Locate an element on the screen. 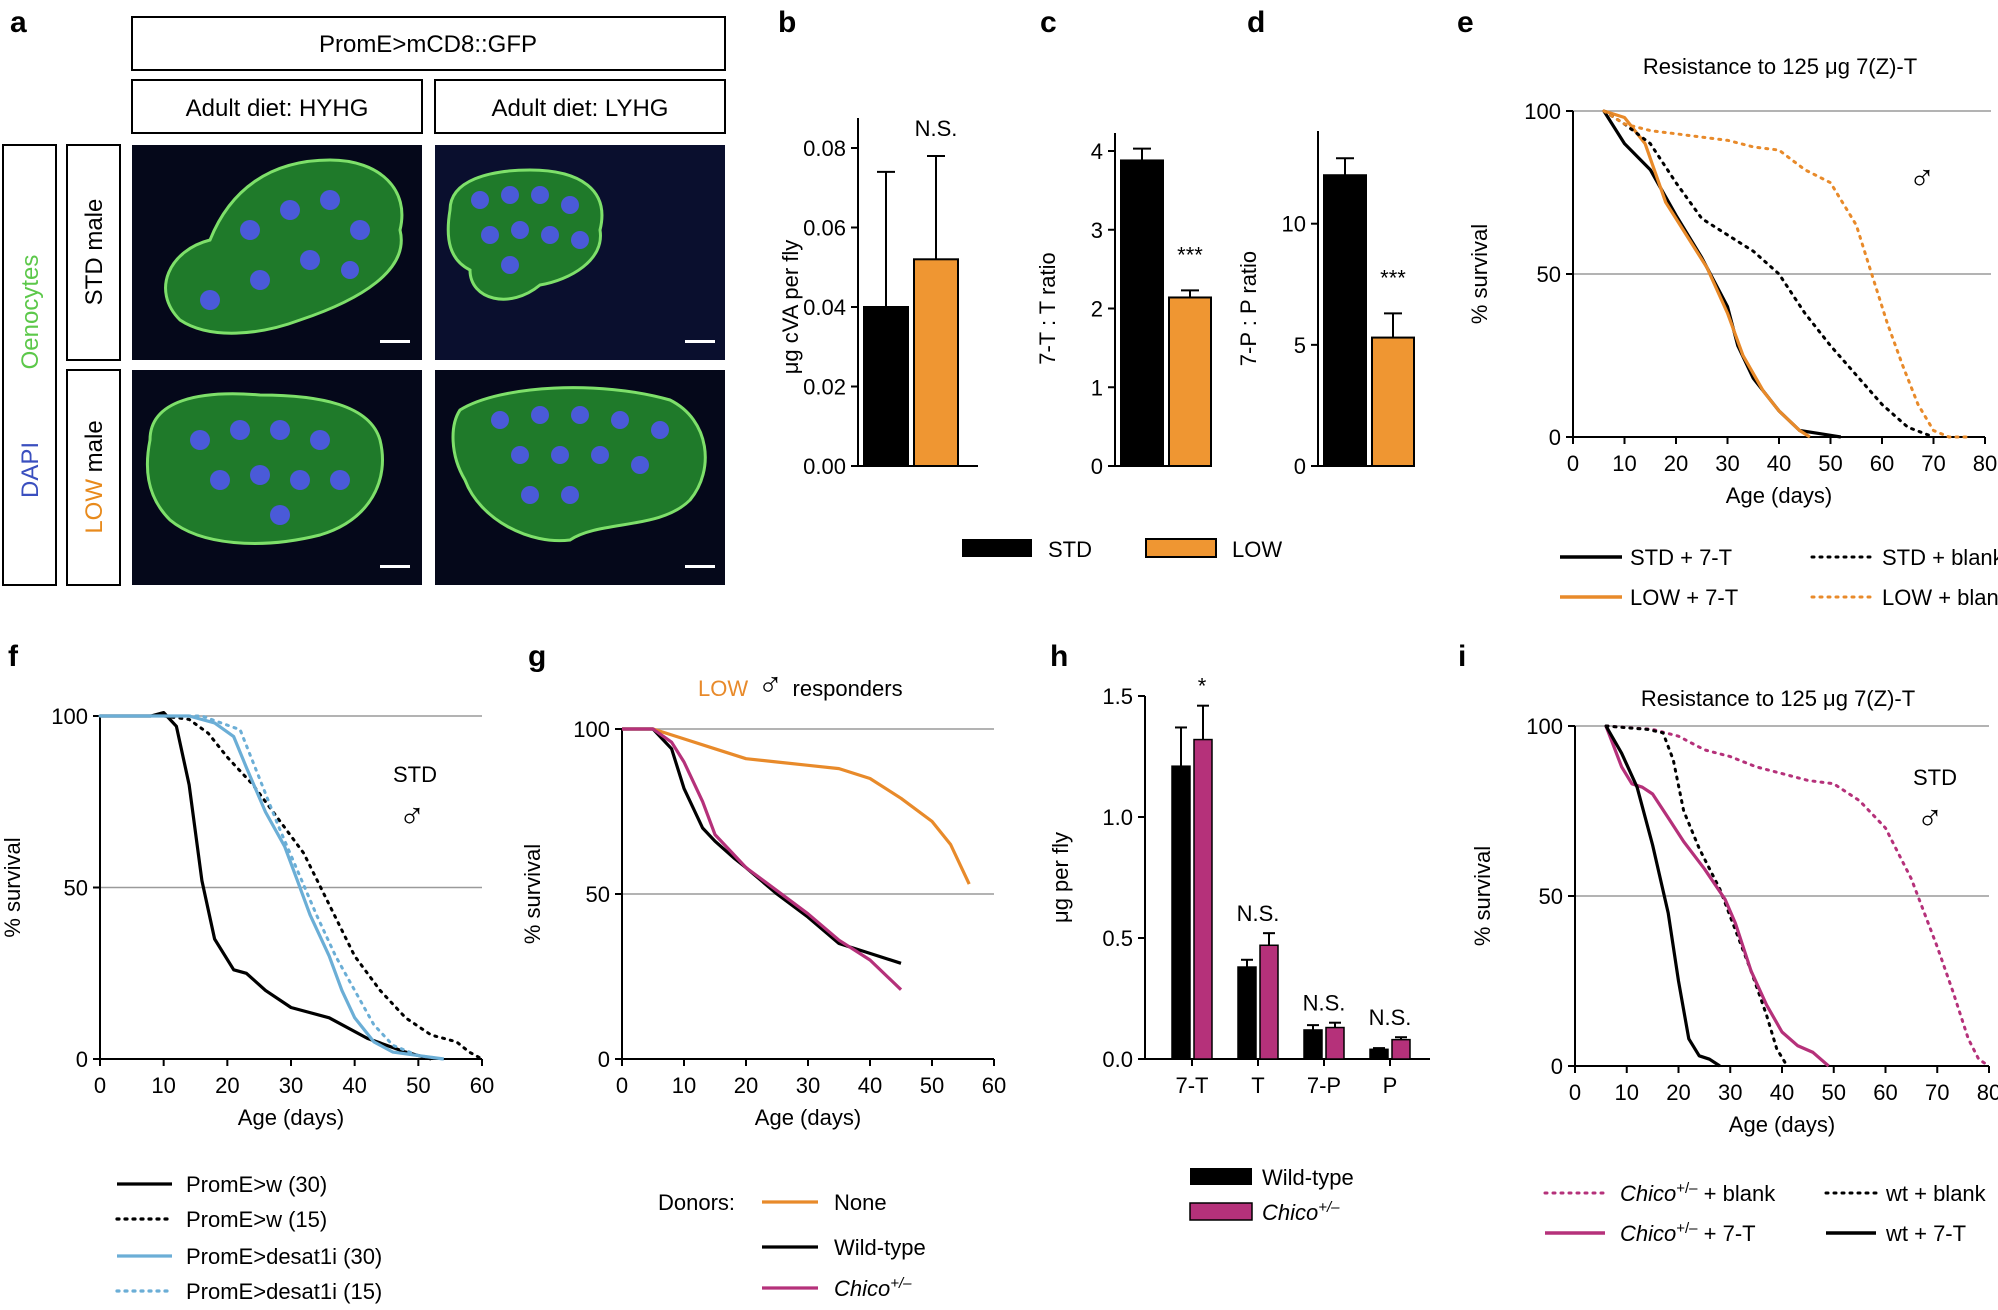  y-tick-label: 4 is located at coordinates (1097, 151).